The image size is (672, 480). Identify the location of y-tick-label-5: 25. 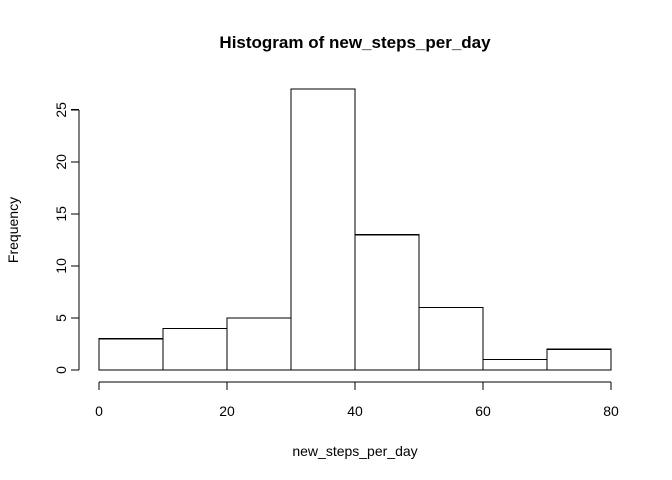
(61, 110).